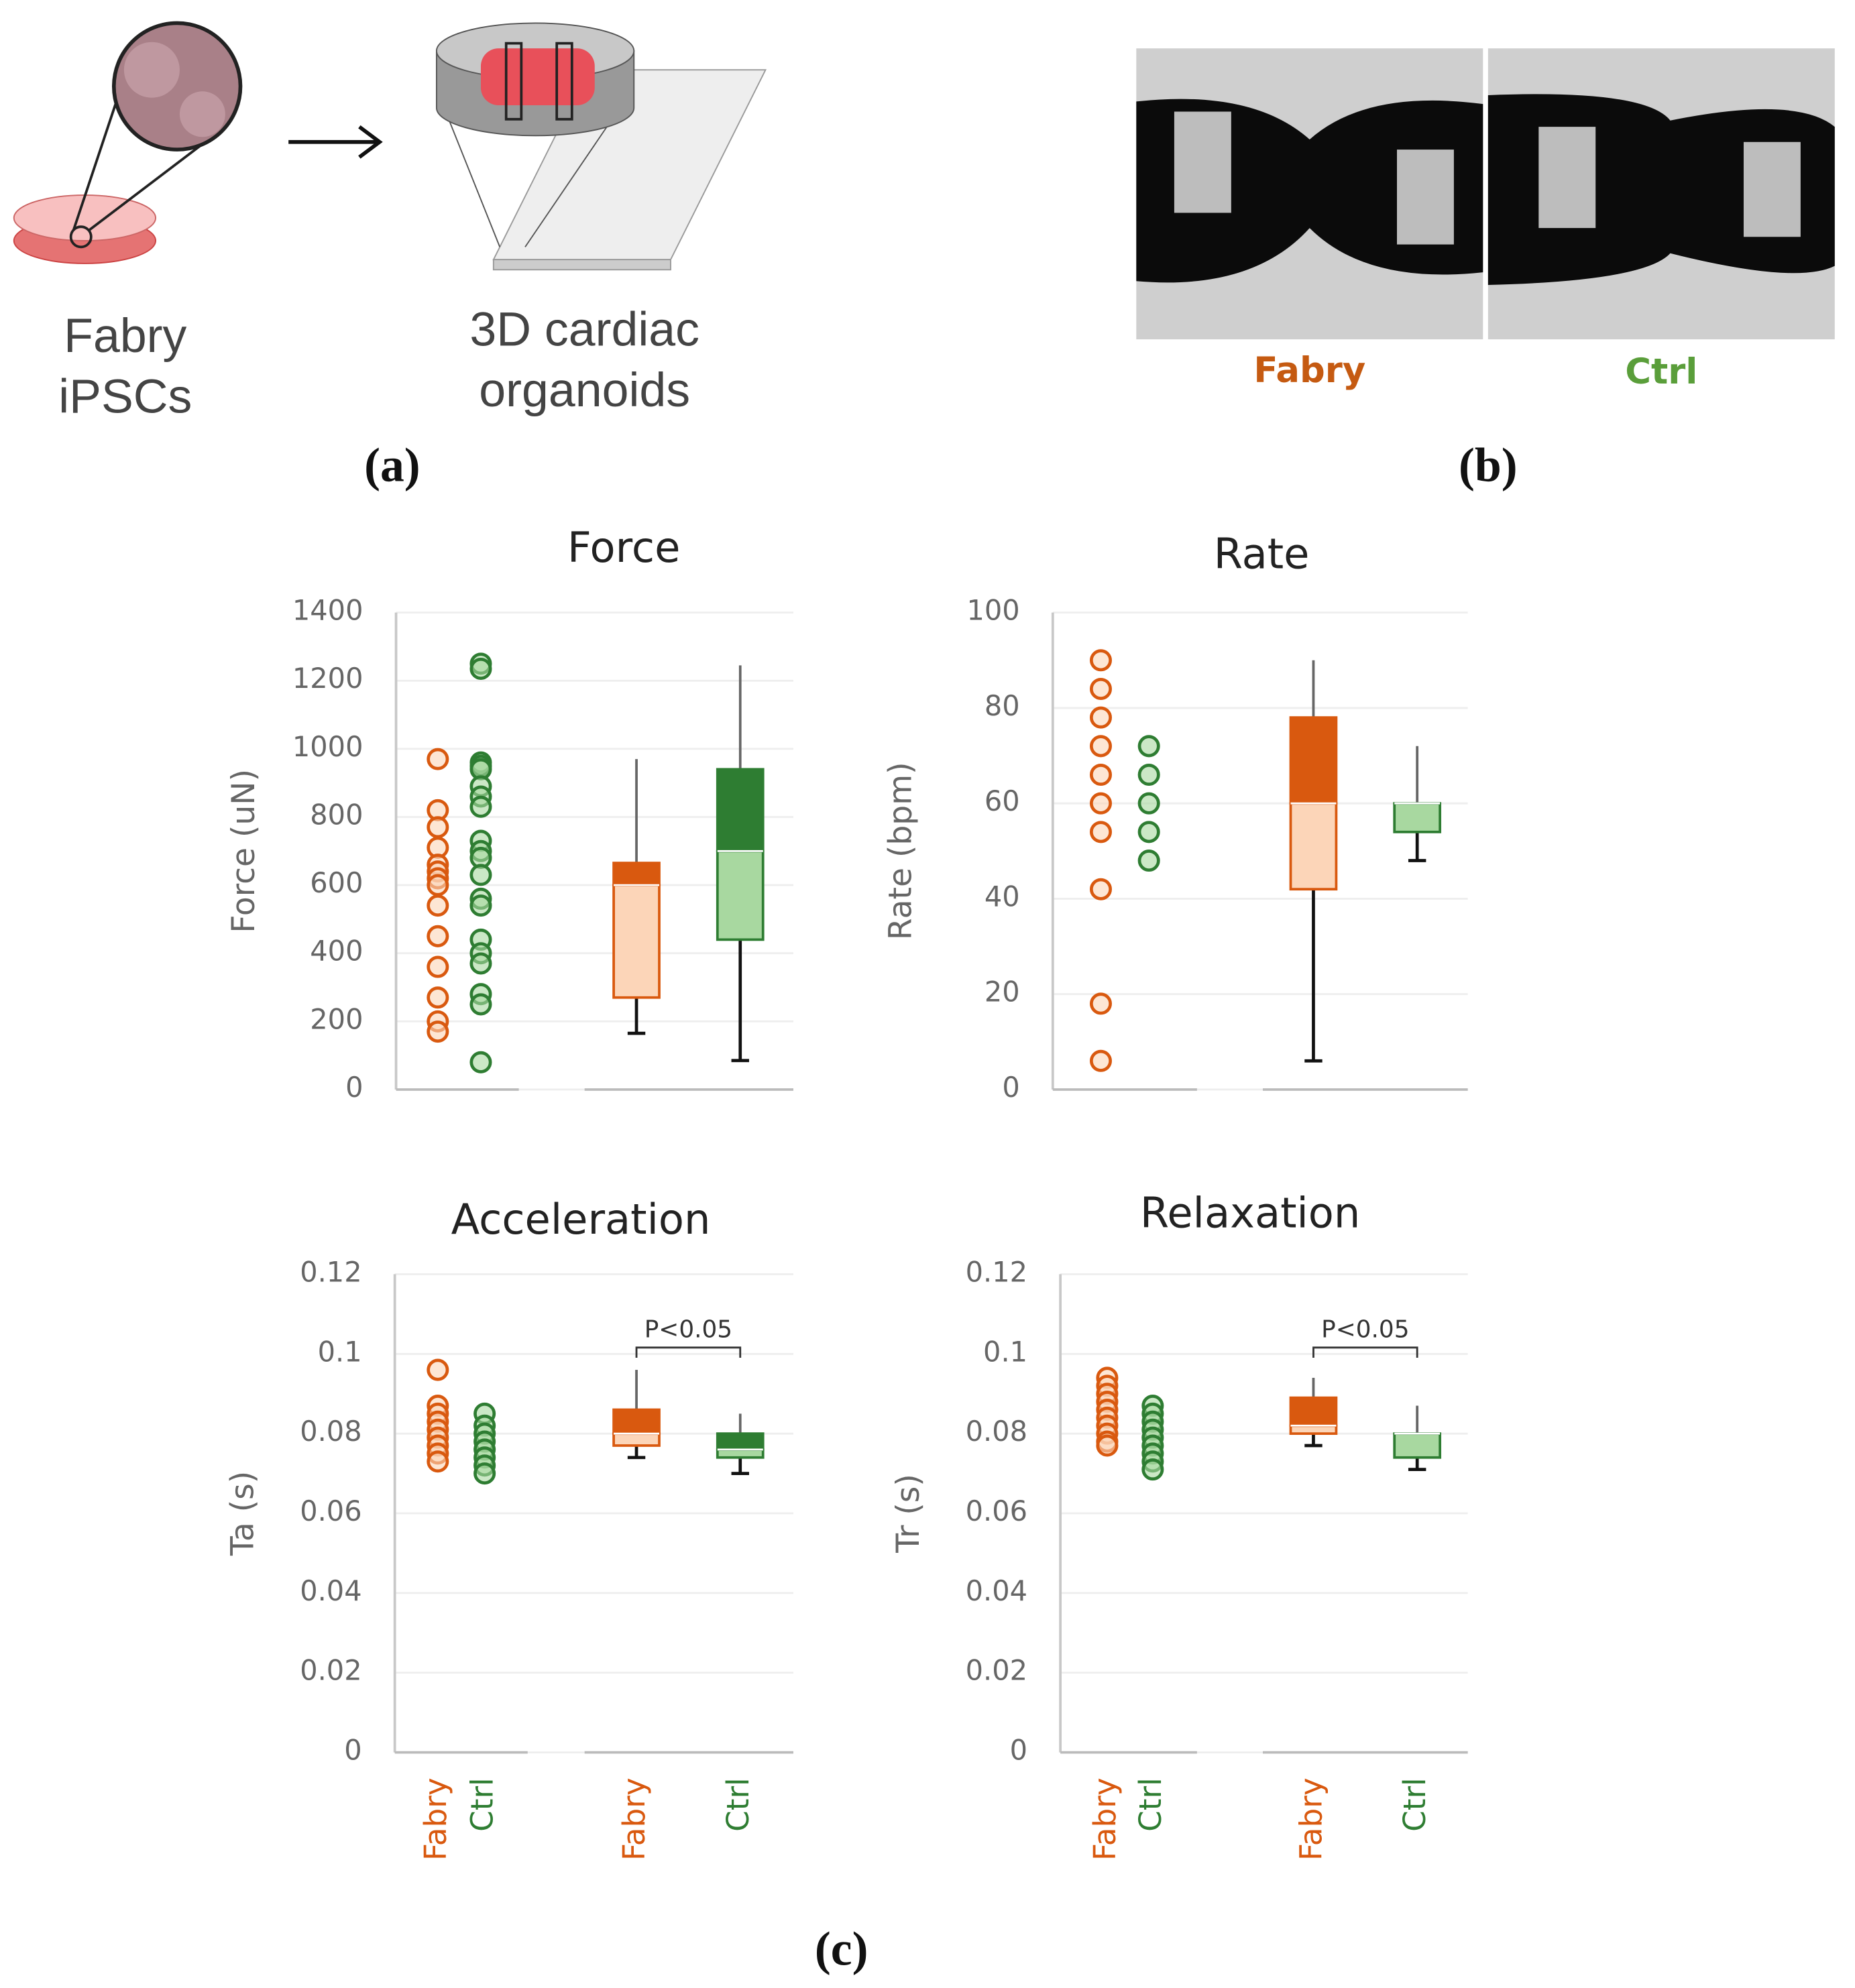 This screenshot has height=1988, width=1855. Describe the element at coordinates (581, 1220) in the screenshot. I see `chart-title: Acceleration` at that location.